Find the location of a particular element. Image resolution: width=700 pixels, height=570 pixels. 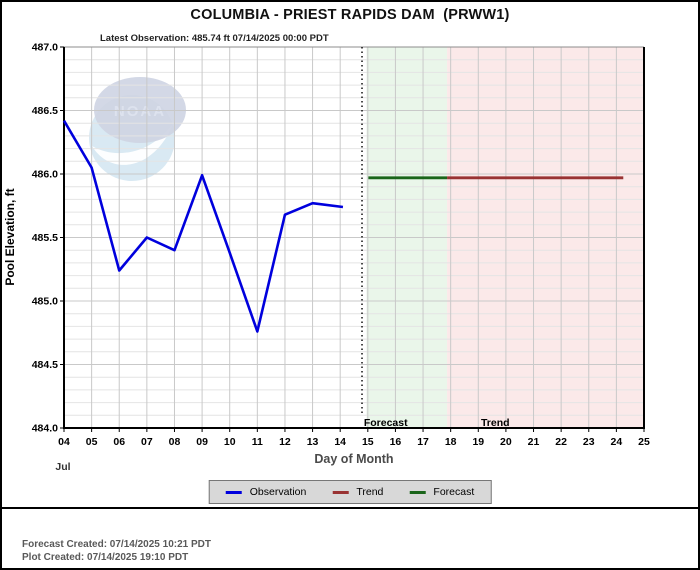

svg-text: 487.0 is located at coordinates (45, 48).